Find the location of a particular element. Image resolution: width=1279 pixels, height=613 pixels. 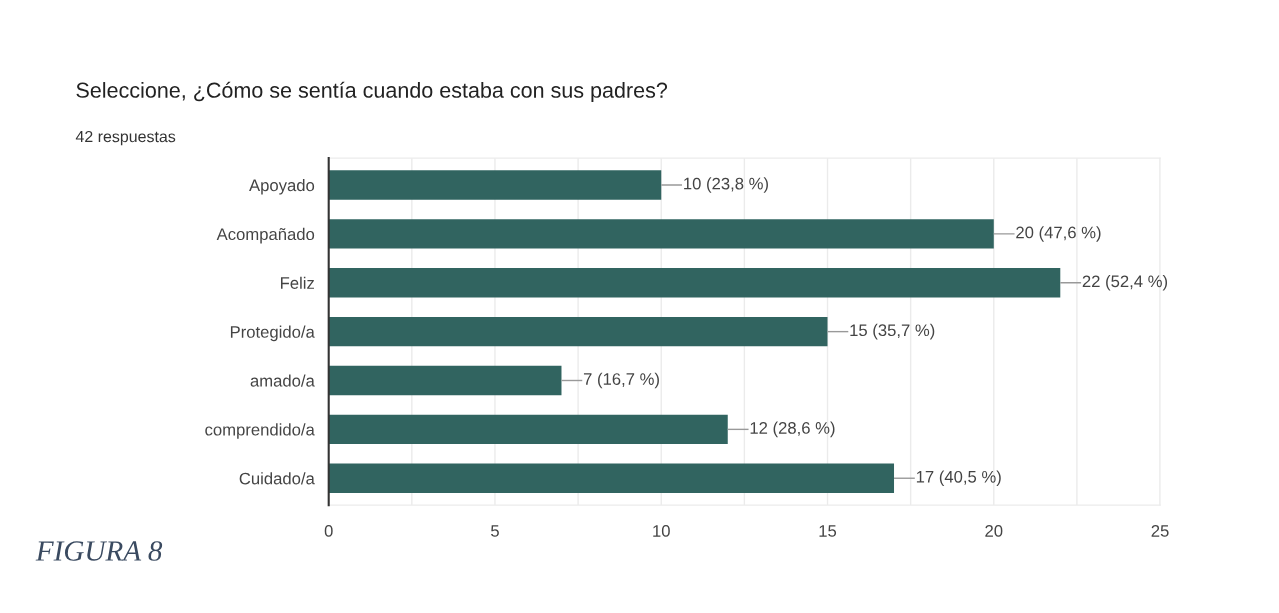

x-tick-label: 15 is located at coordinates (828, 531).